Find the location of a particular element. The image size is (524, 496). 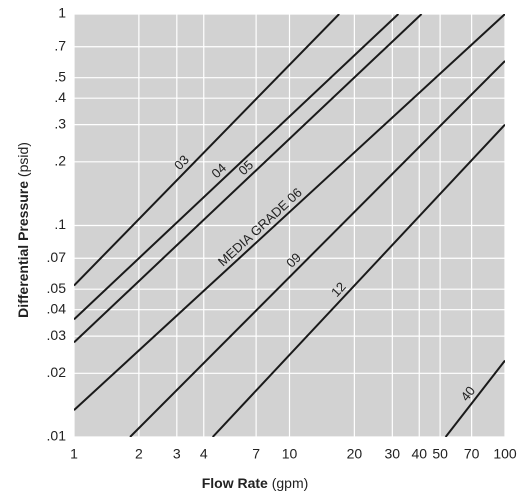

x-tick-label: 70 is located at coordinates (472, 454).